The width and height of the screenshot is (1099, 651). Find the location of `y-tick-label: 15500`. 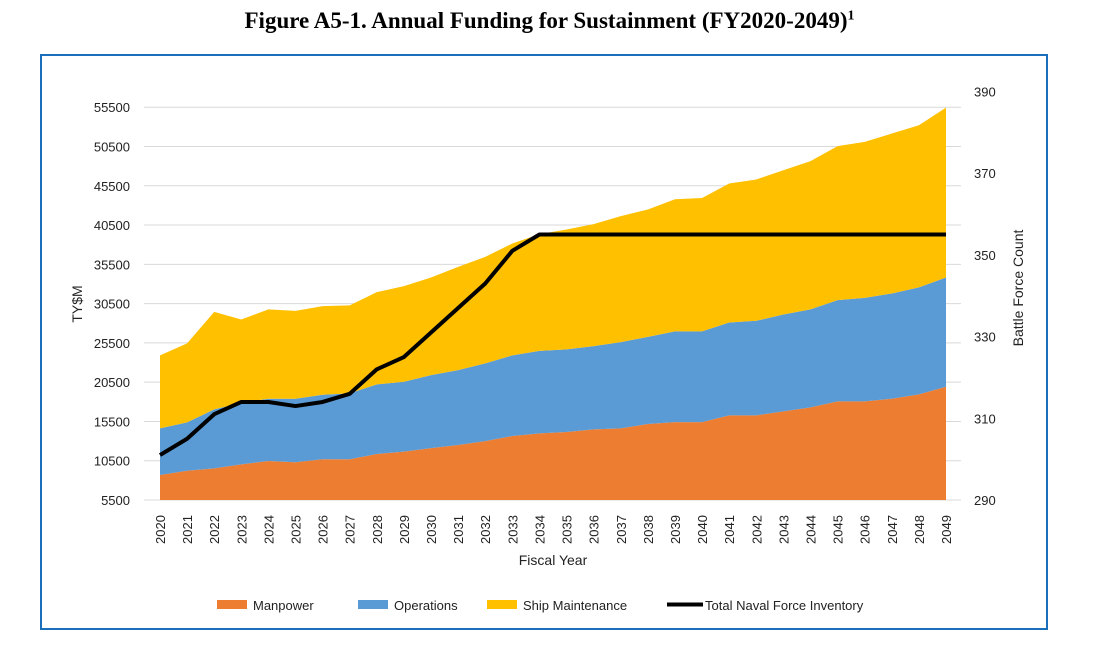

y-tick-label: 15500 is located at coordinates (112, 421).